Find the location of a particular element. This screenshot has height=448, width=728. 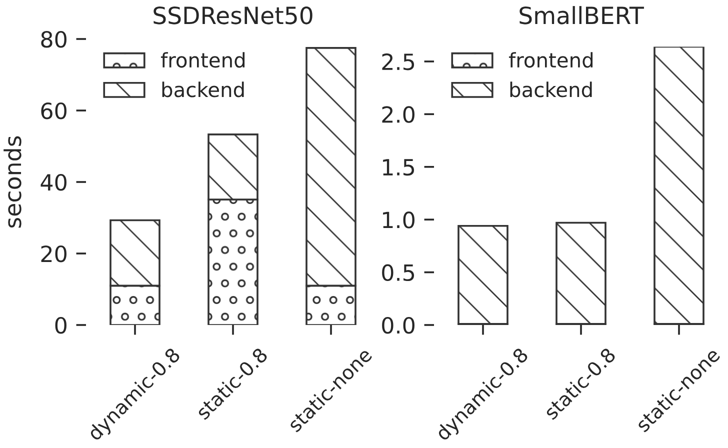

y-tick-label: 0.0 is located at coordinates (398, 325).